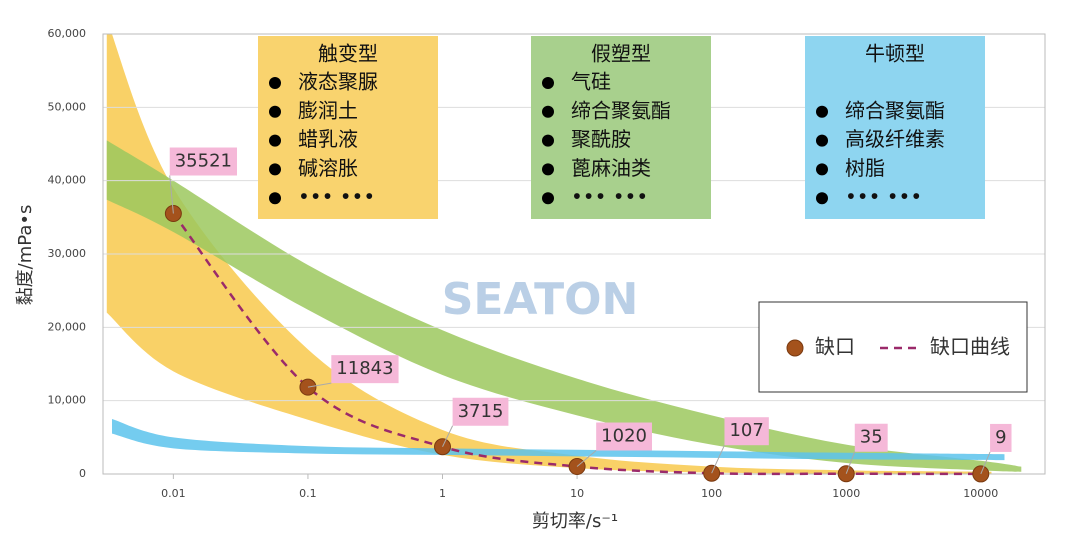  I want to click on legend-marker, so click(795, 348).